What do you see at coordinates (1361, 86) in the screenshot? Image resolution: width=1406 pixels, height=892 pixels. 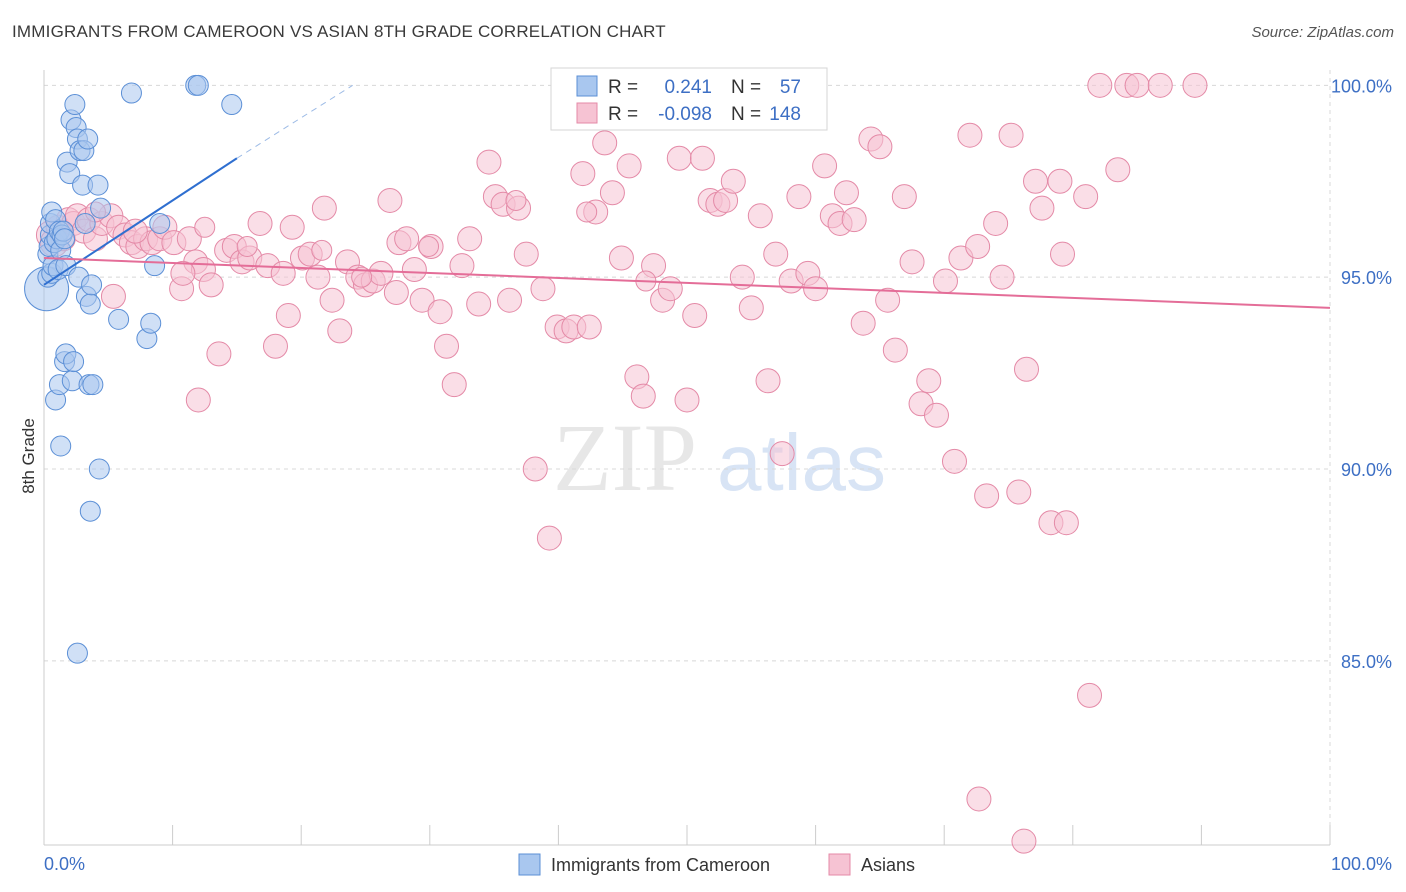 I see `y-tick-label-3: 100.0%` at bounding box center [1361, 86].